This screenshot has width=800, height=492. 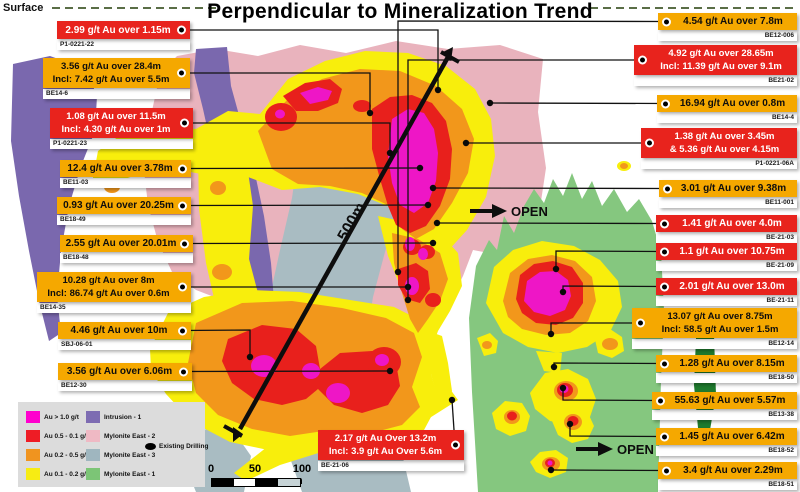 What do you see at coordinates (726, 238) in the screenshot?
I see `hole-id: BE-21-03` at bounding box center [726, 238].